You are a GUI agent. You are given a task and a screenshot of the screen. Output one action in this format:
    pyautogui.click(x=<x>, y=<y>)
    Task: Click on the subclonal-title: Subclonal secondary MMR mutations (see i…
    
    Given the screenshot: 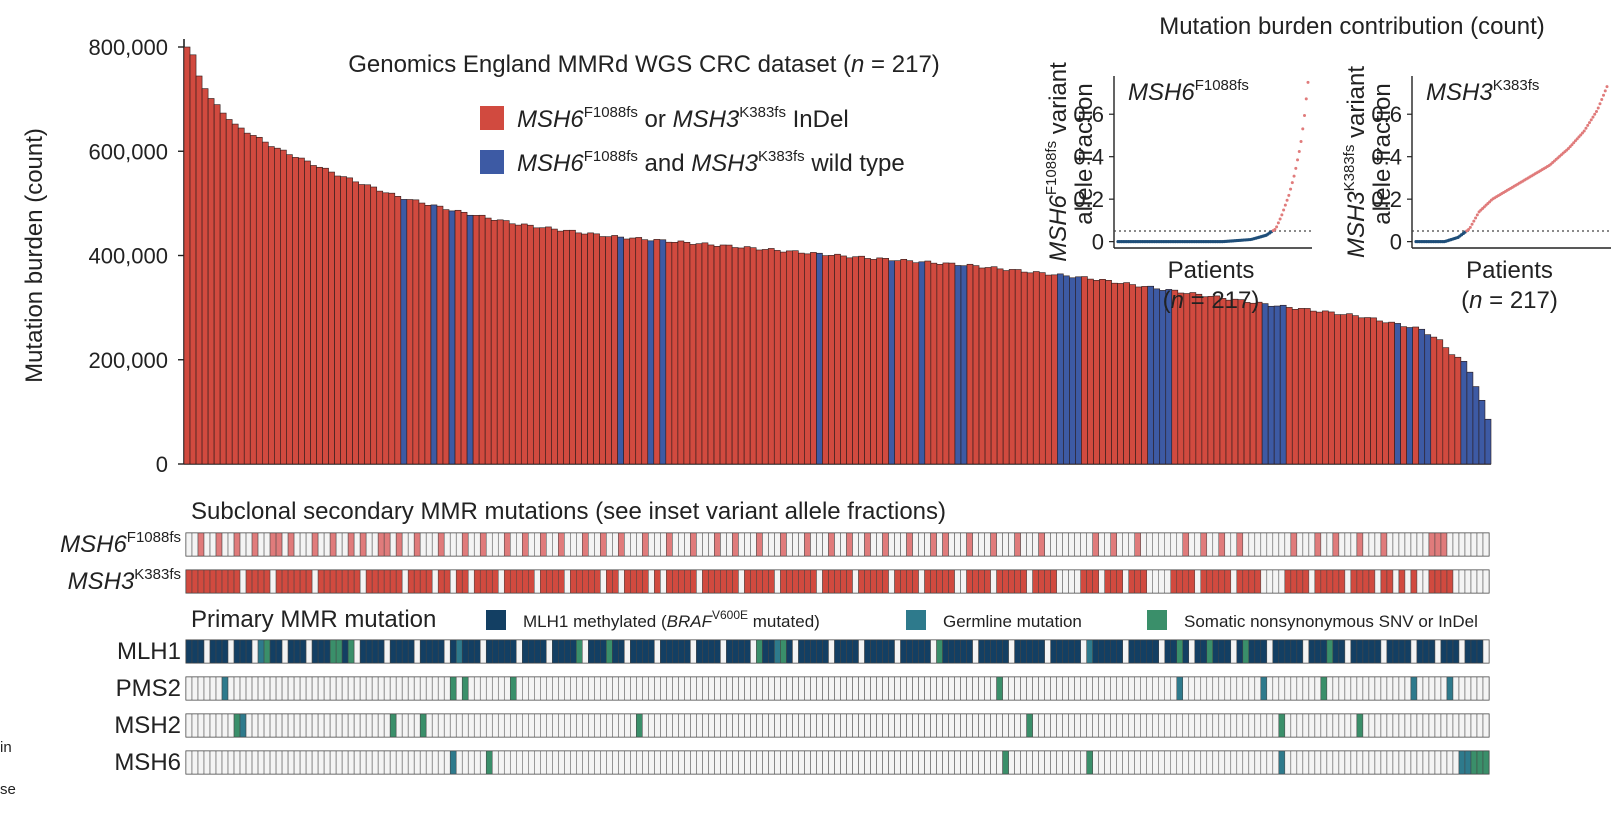 What is the action you would take?
    pyautogui.click(x=568, y=511)
    